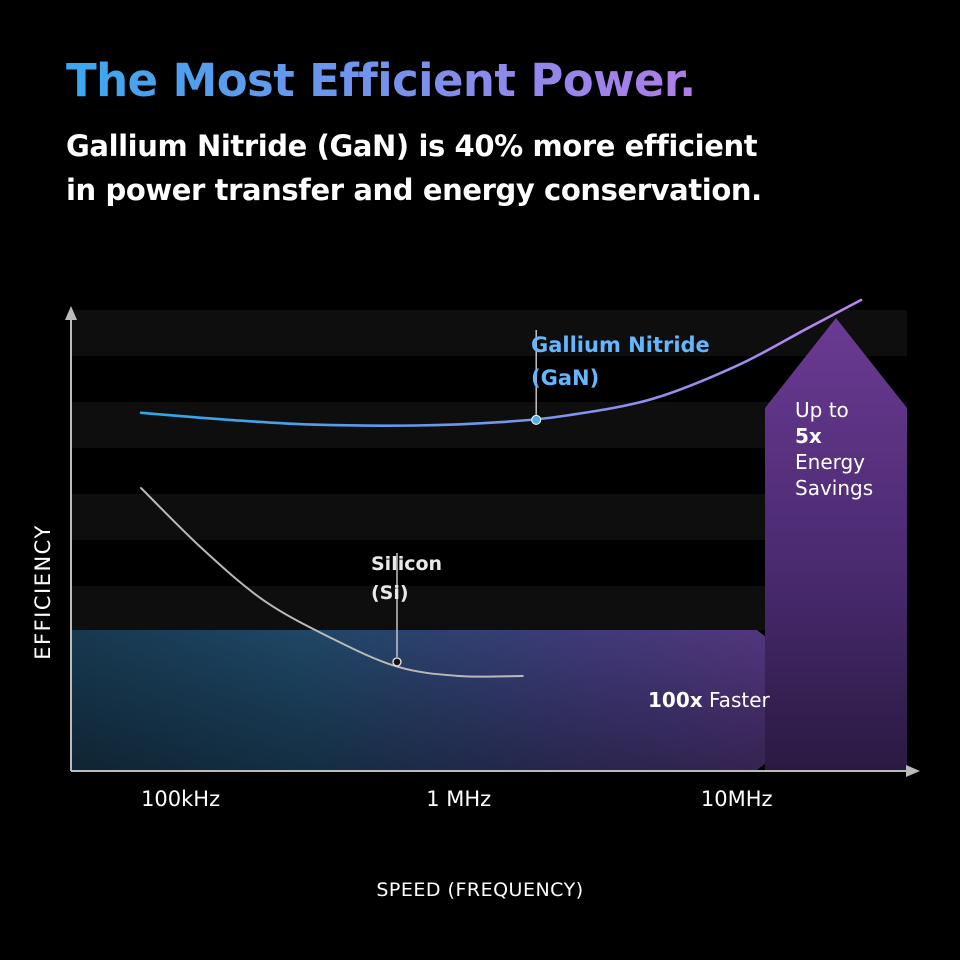 The image size is (960, 960). Describe the element at coordinates (390, 593) in the screenshot. I see `silicon-label-line-2: (Si)` at that location.